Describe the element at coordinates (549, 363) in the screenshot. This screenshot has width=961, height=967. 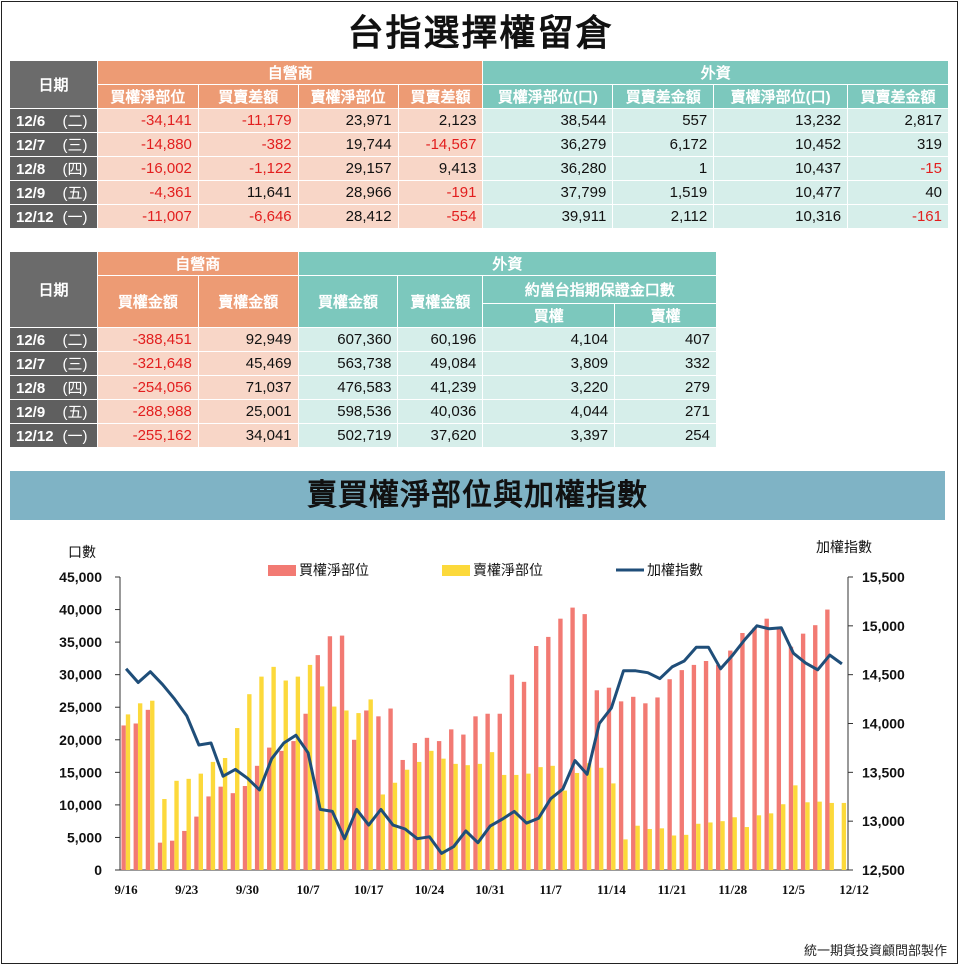
I see `table-cell: 3,809` at that location.